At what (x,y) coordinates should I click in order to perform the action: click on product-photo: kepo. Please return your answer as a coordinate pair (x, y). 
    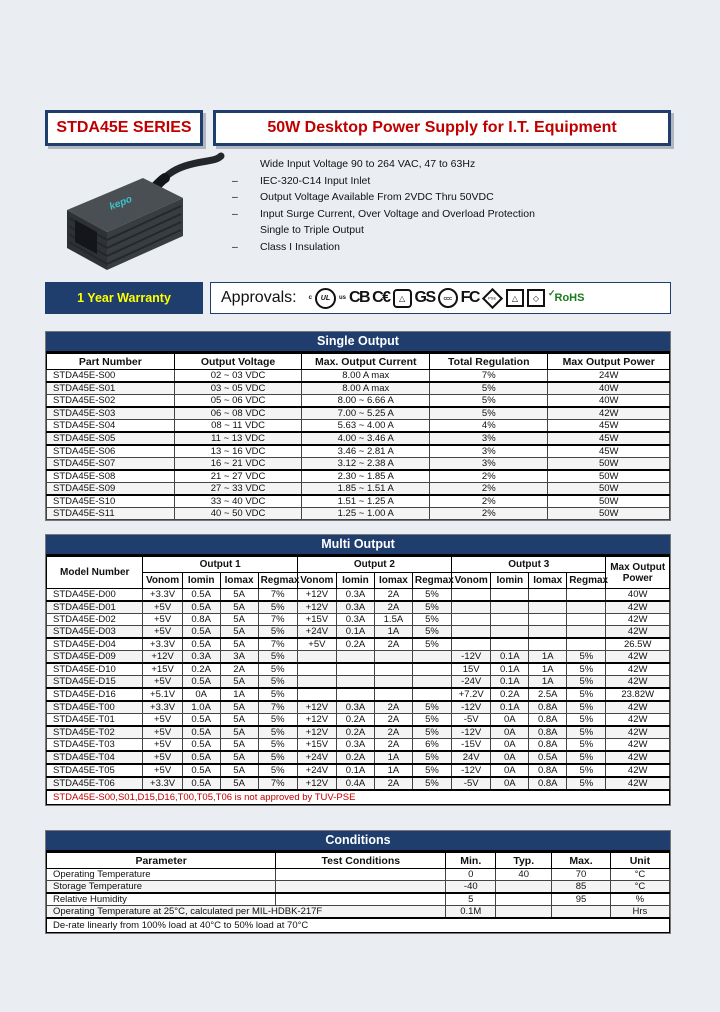
    Looking at the image, I should click on (137, 213).